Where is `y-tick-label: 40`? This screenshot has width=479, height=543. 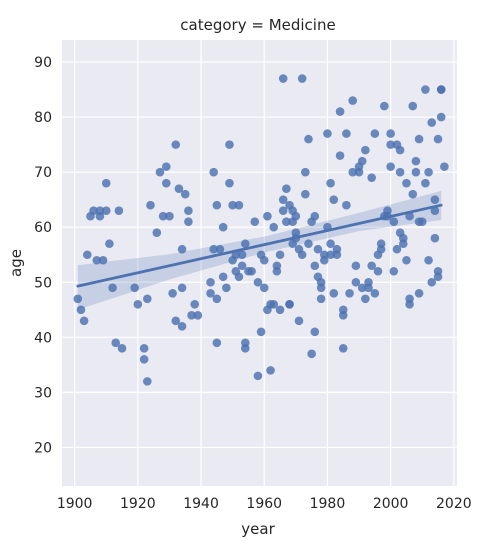 y-tick-label: 40 is located at coordinates (43, 338).